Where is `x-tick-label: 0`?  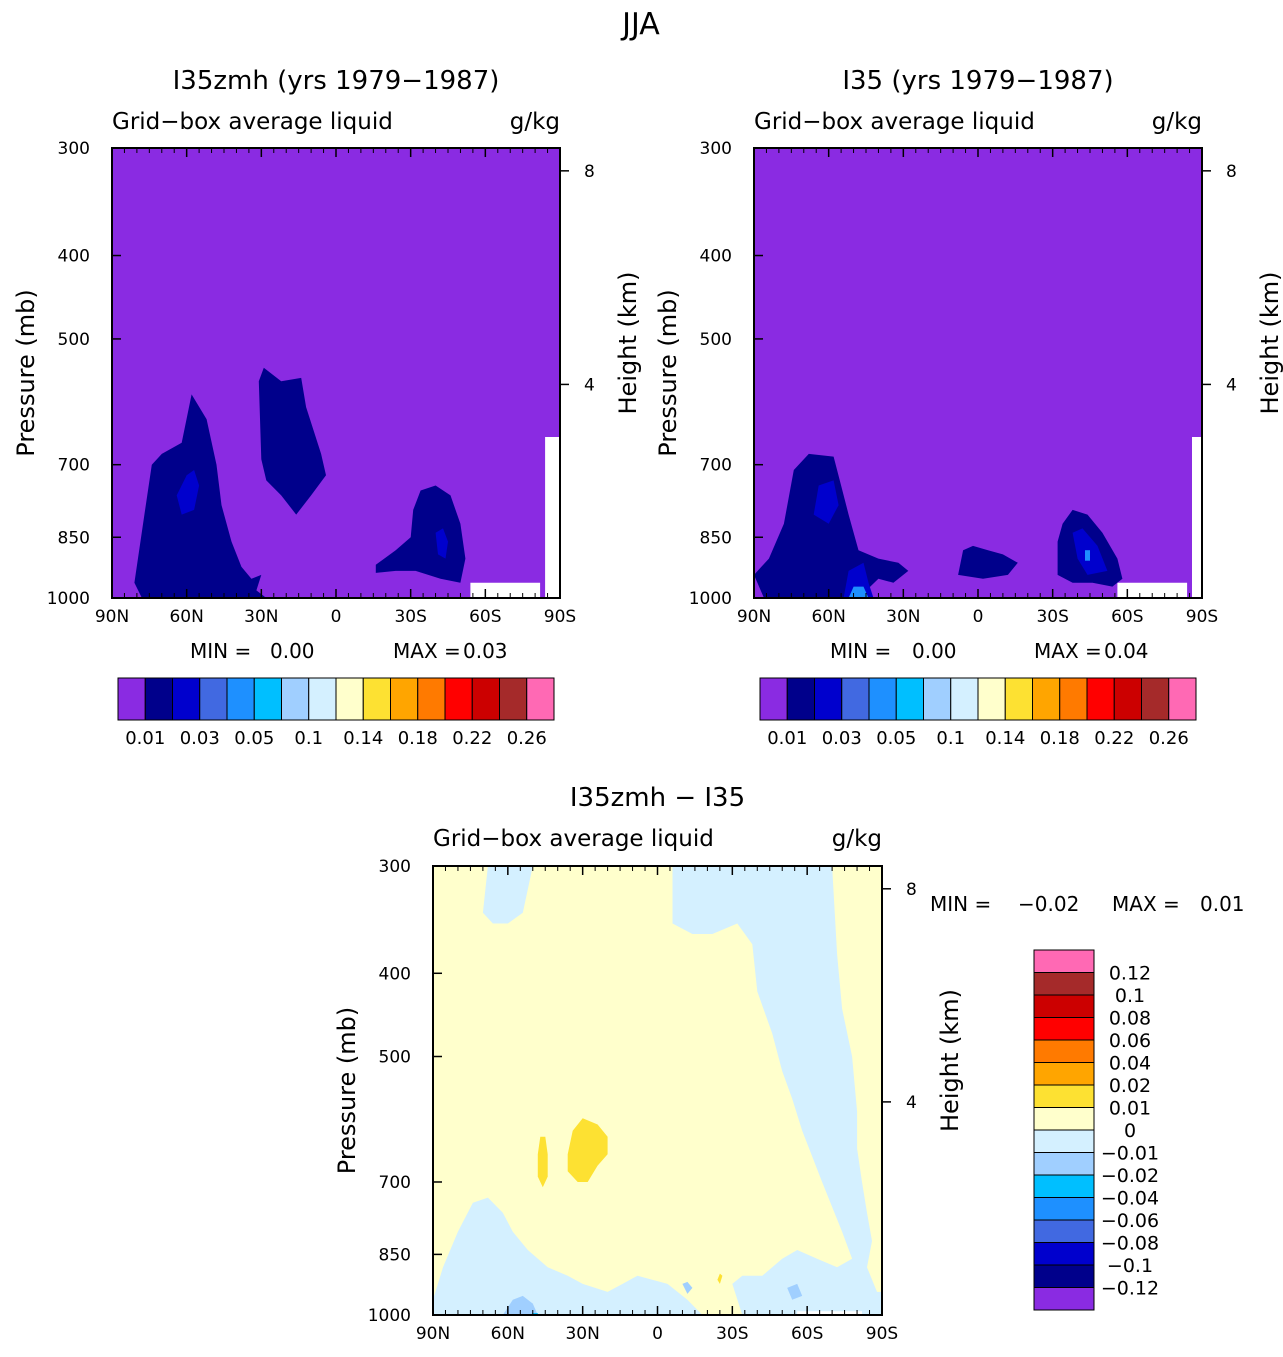 x-tick-label: 0 is located at coordinates (657, 1334).